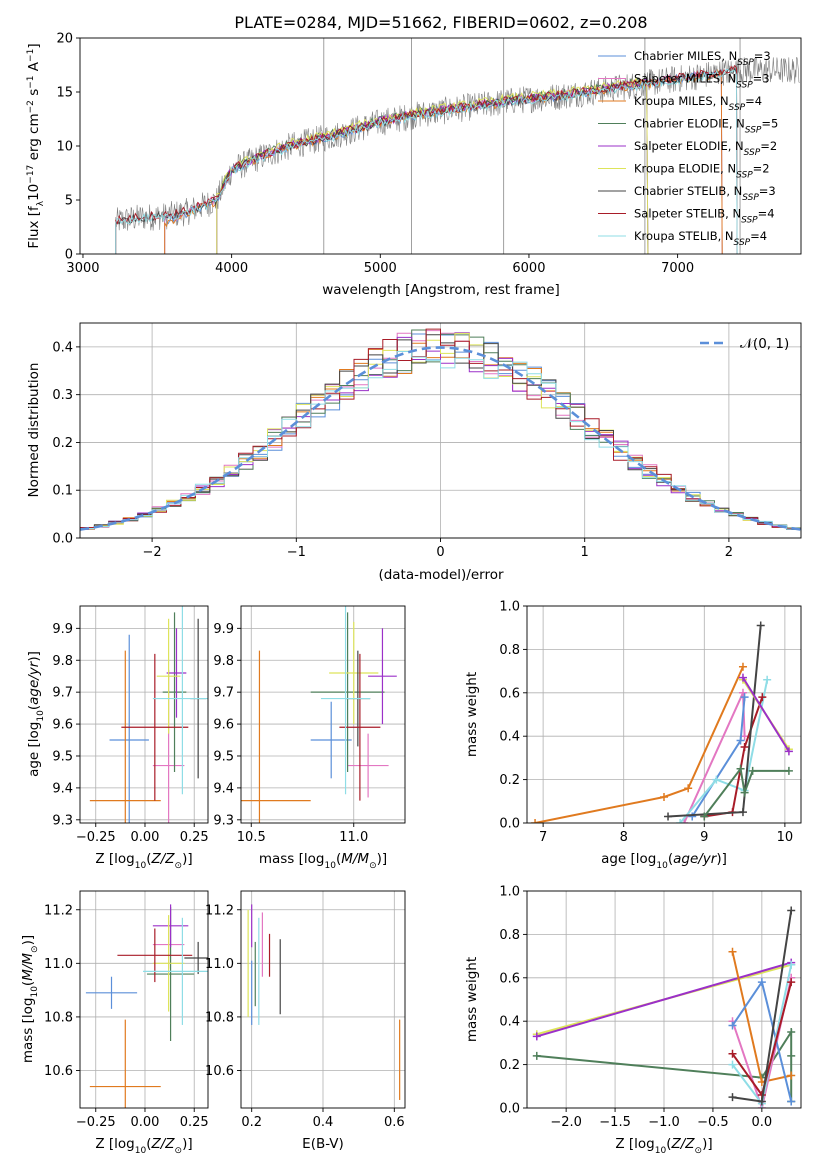 Image resolution: width=819 pixels, height=1170 pixels. What do you see at coordinates (194, 837) in the screenshot?
I see `age-vs-Z-xtick-label-2: 0.25` at bounding box center [194, 837].